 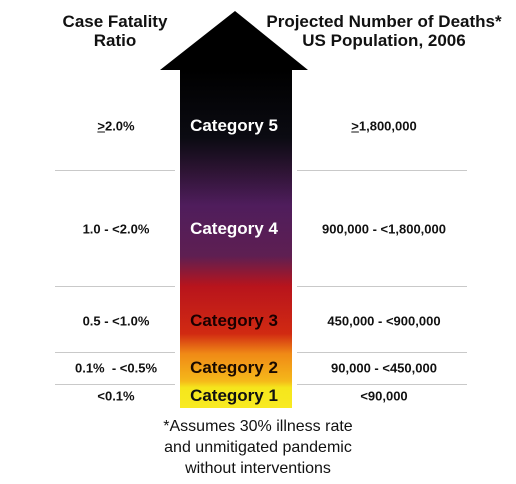 I want to click on category-4-label: Category 4, so click(x=234, y=228).